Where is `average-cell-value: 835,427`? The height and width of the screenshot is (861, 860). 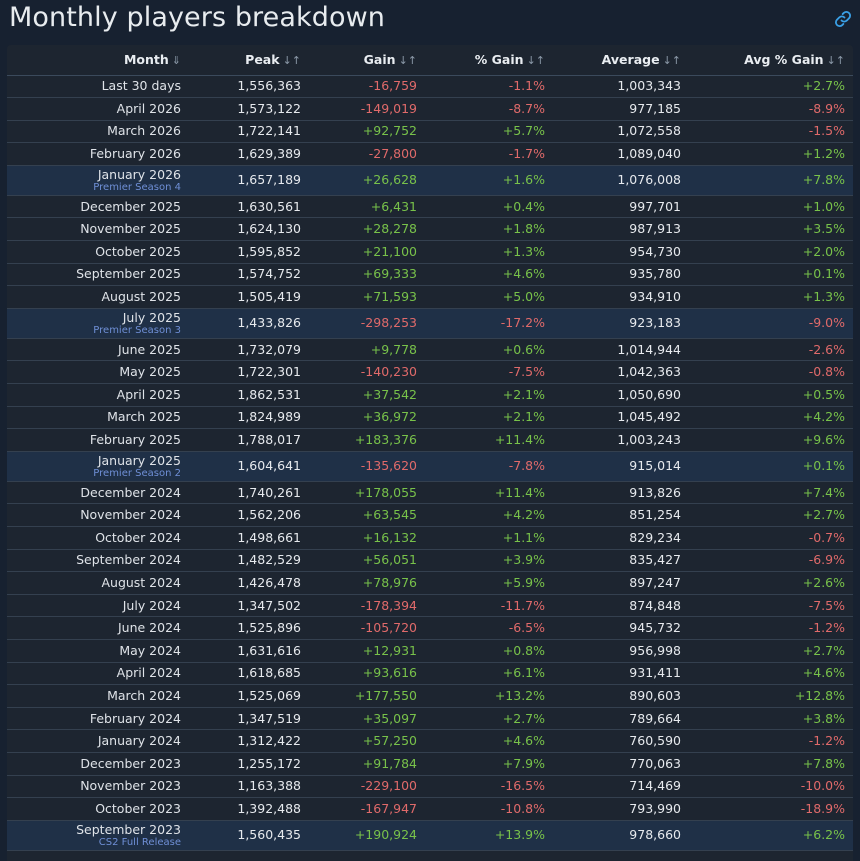 average-cell-value: 835,427 is located at coordinates (655, 560).